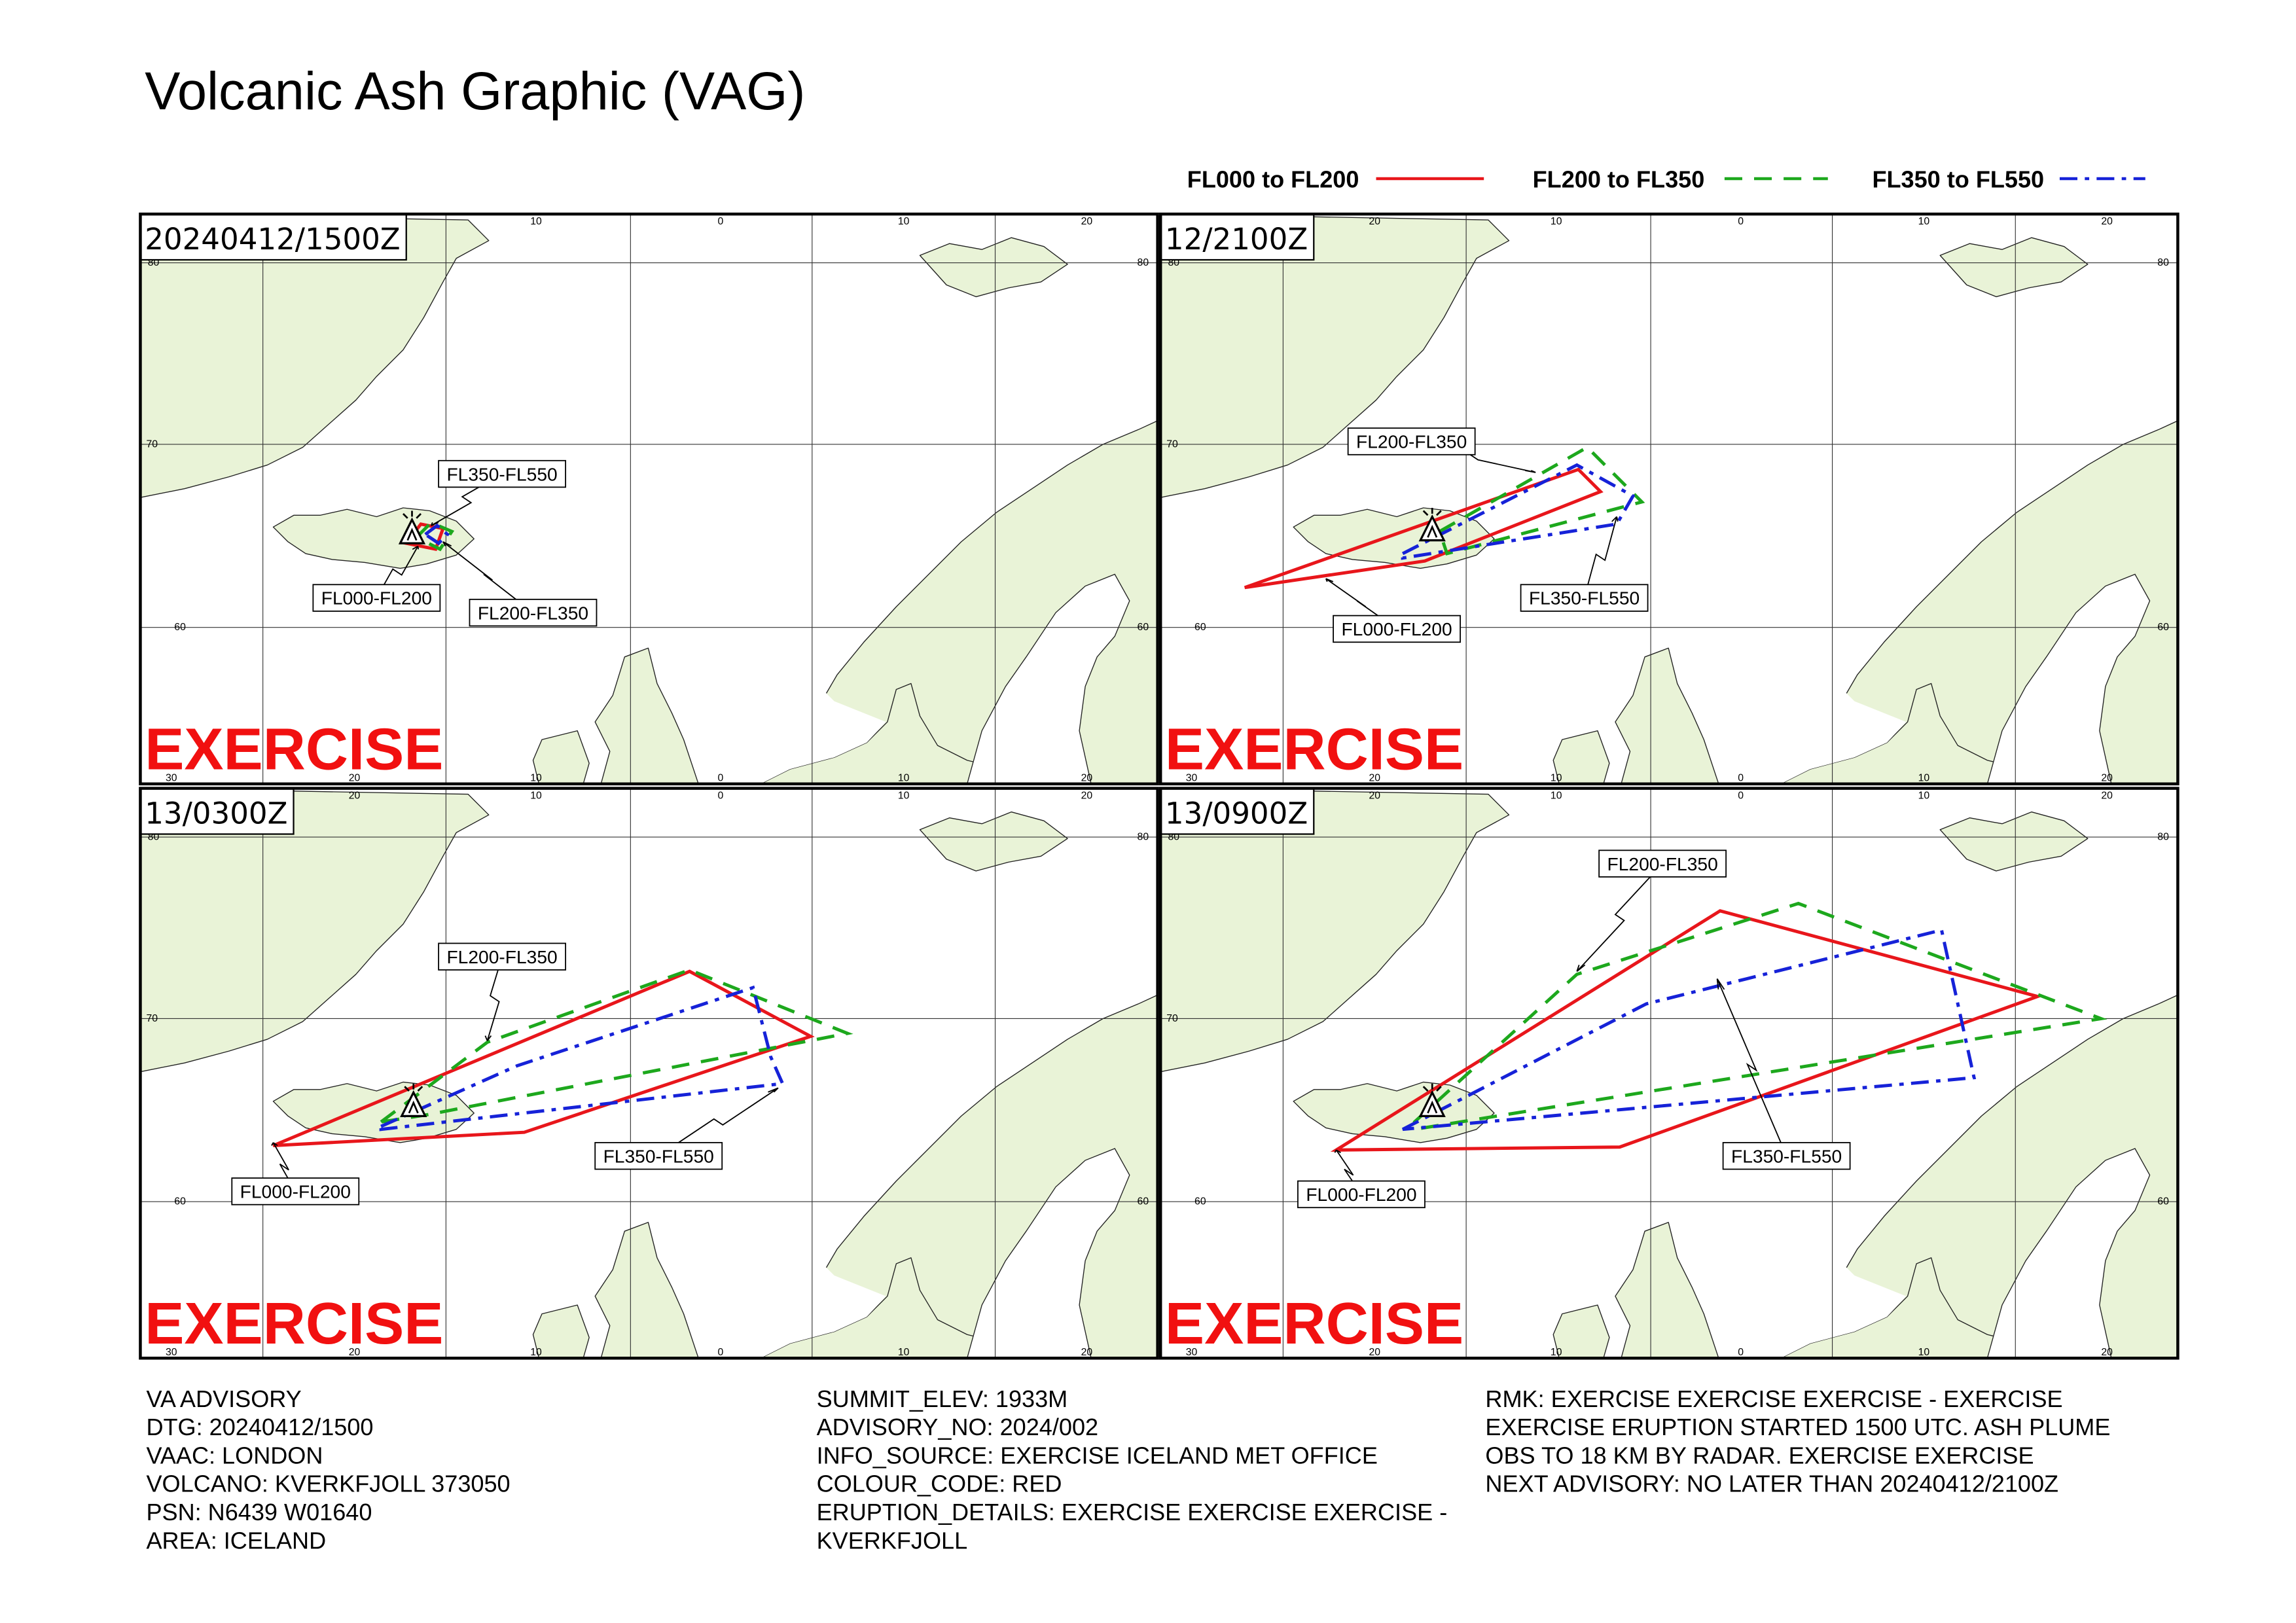 The height and width of the screenshot is (1623, 2296). I want to click on legend-label: FL000 to FL200, so click(1273, 179).